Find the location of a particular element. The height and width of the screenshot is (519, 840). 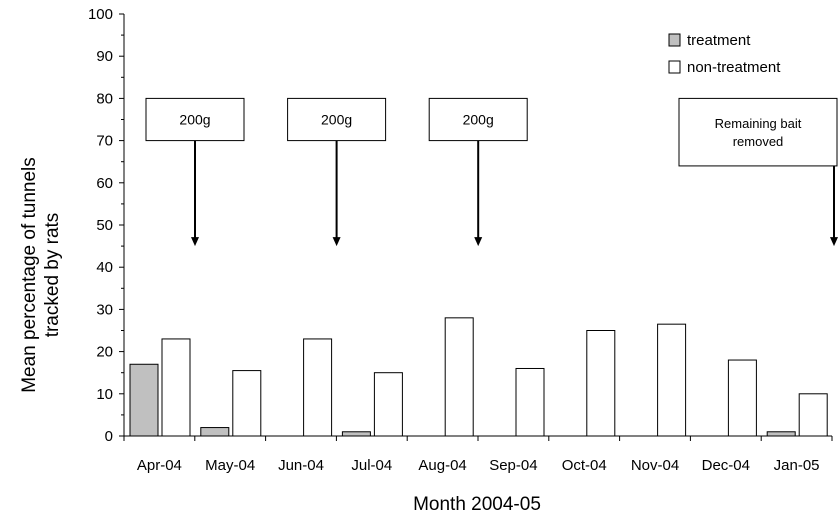

annotation-label-4: Remaining bait is located at coordinates (758, 123).